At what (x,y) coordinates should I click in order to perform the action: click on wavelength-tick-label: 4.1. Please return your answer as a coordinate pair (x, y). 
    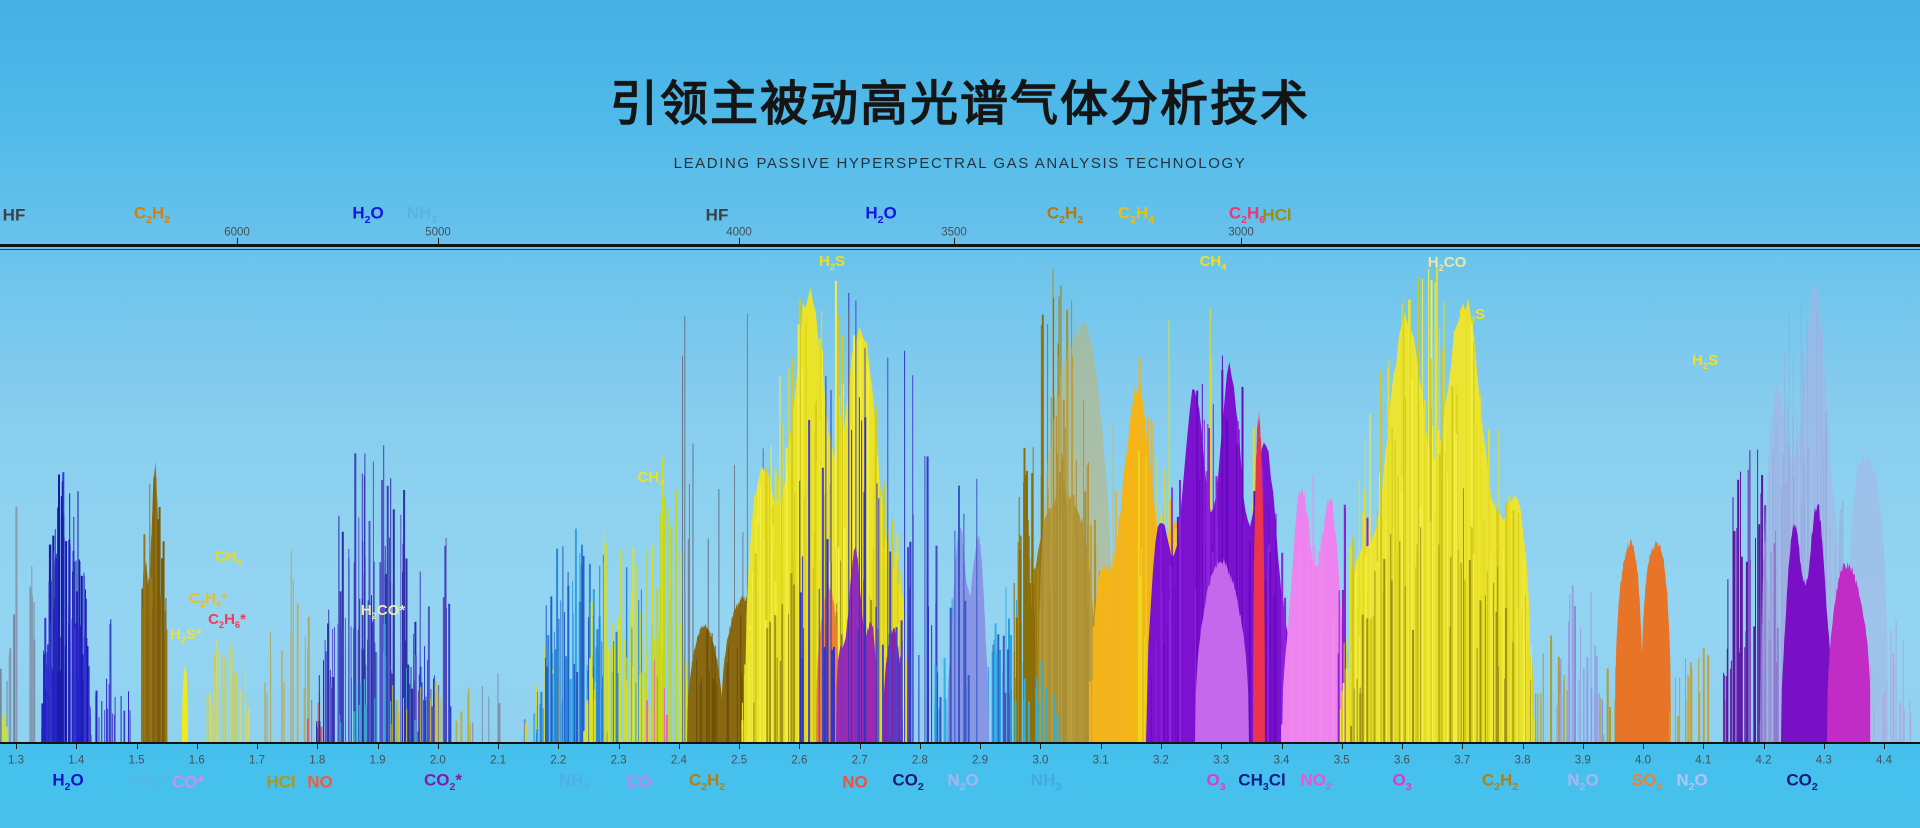
    Looking at the image, I should click on (1703, 760).